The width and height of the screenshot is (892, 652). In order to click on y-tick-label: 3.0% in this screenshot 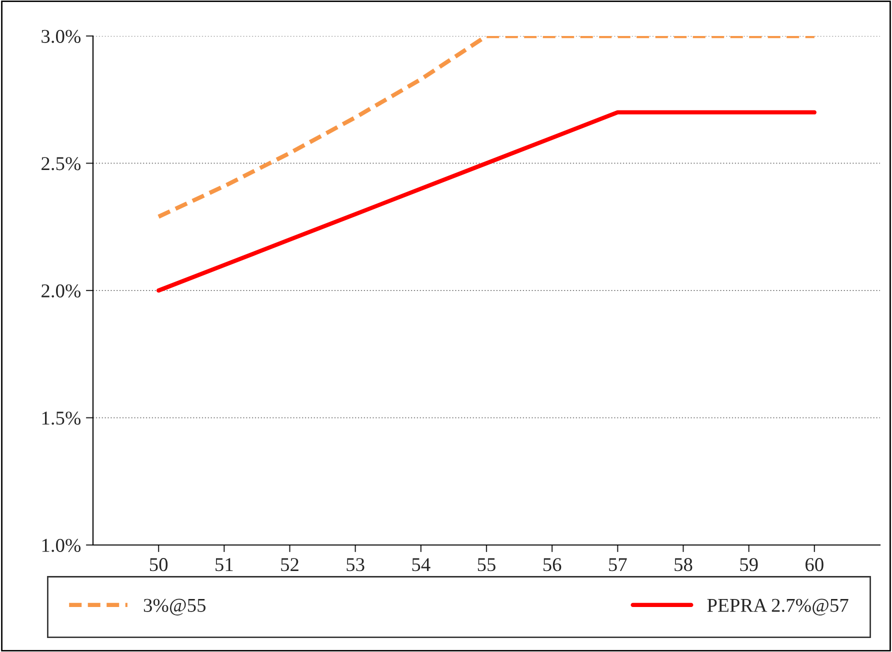, I will do `click(61, 37)`.